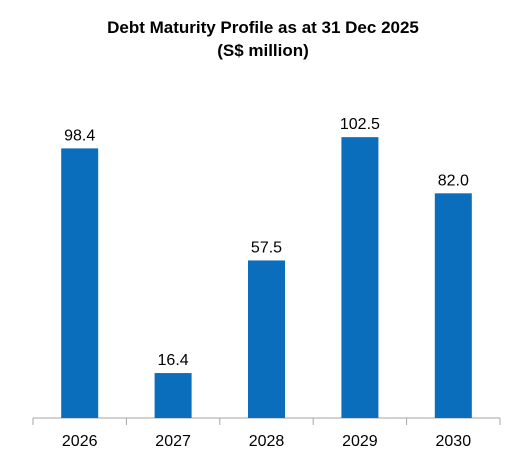  Describe the element at coordinates (360, 124) in the screenshot. I see `value-label-2029: 102.5` at that location.